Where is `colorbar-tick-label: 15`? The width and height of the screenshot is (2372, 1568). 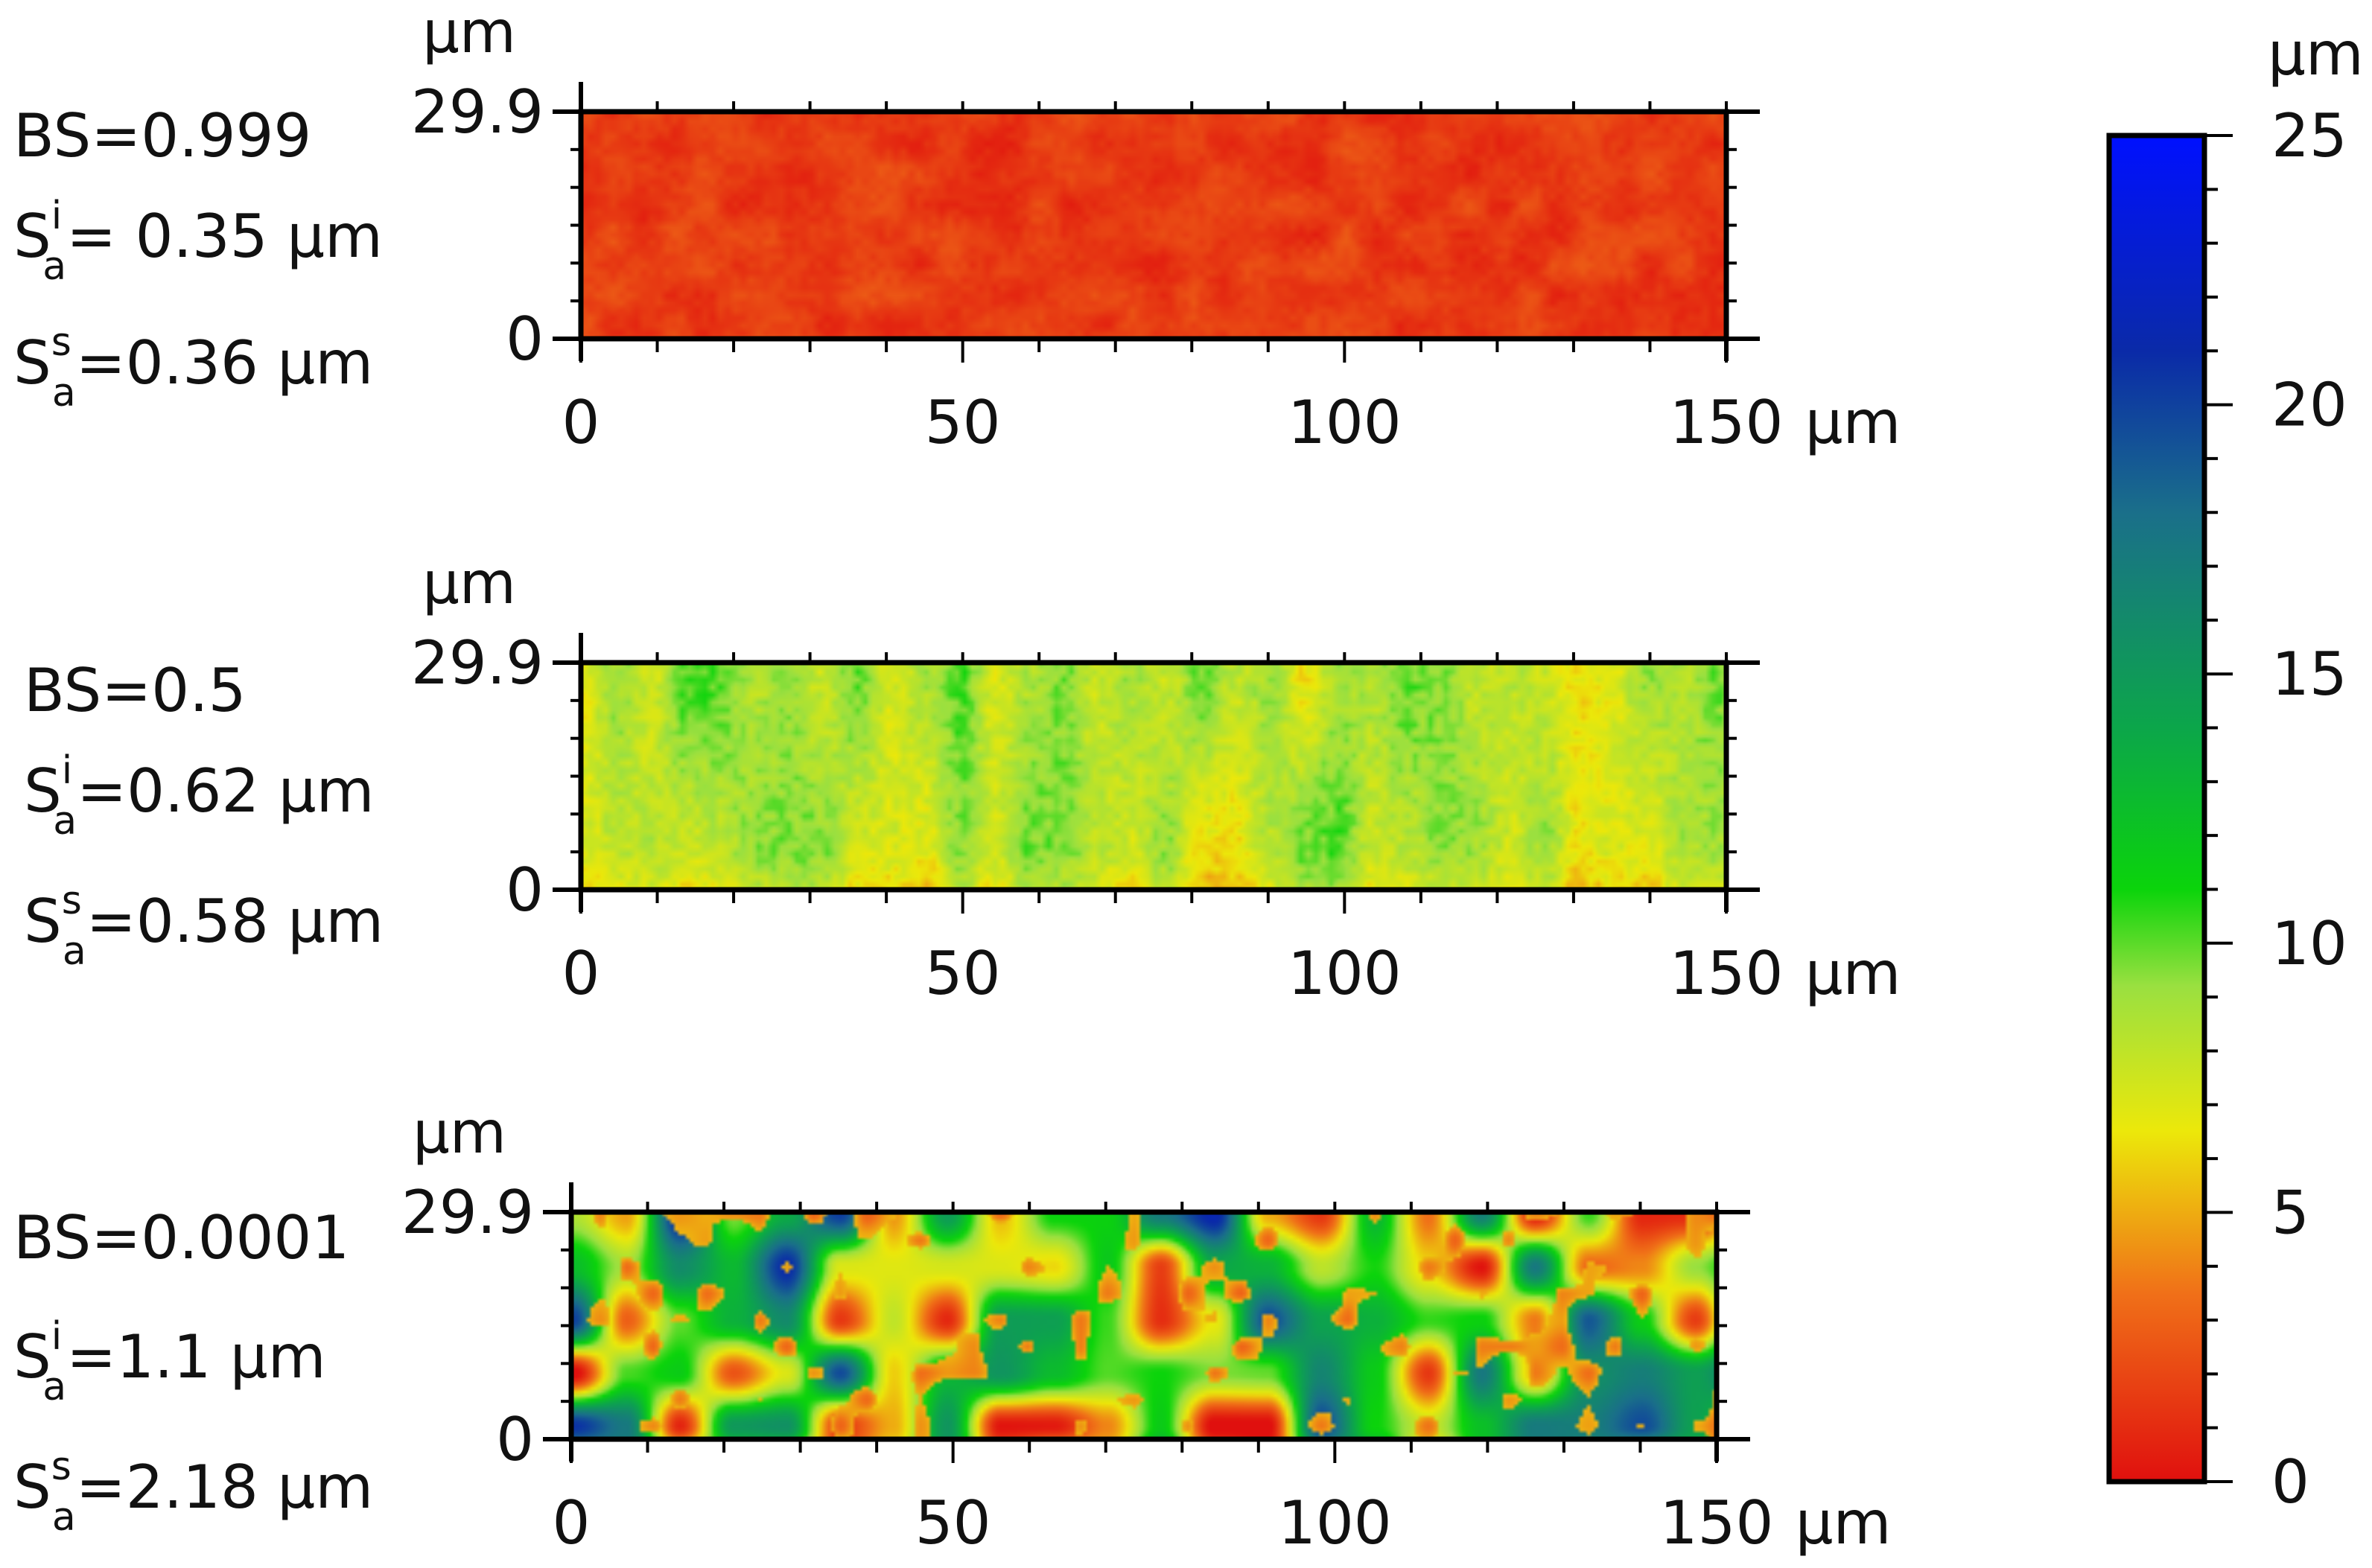 colorbar-tick-label: 15 is located at coordinates (2309, 674).